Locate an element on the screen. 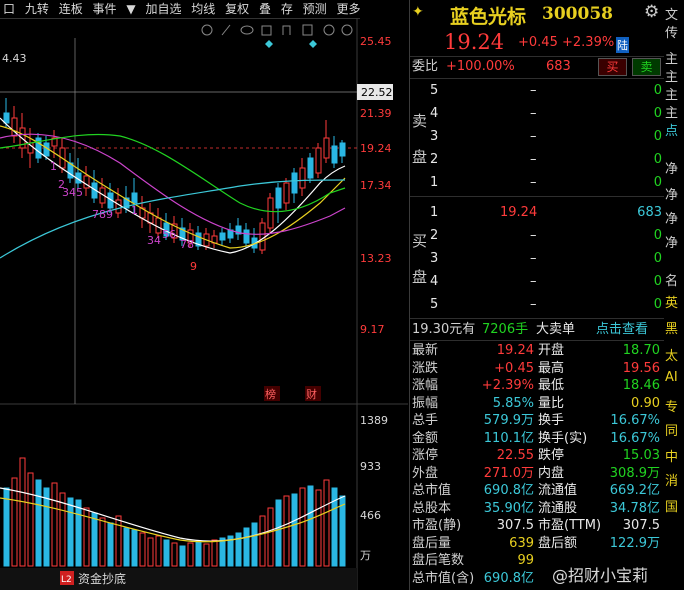 This screenshot has width=684, height=590. stat-label: 涨跌 is located at coordinates (425, 368).